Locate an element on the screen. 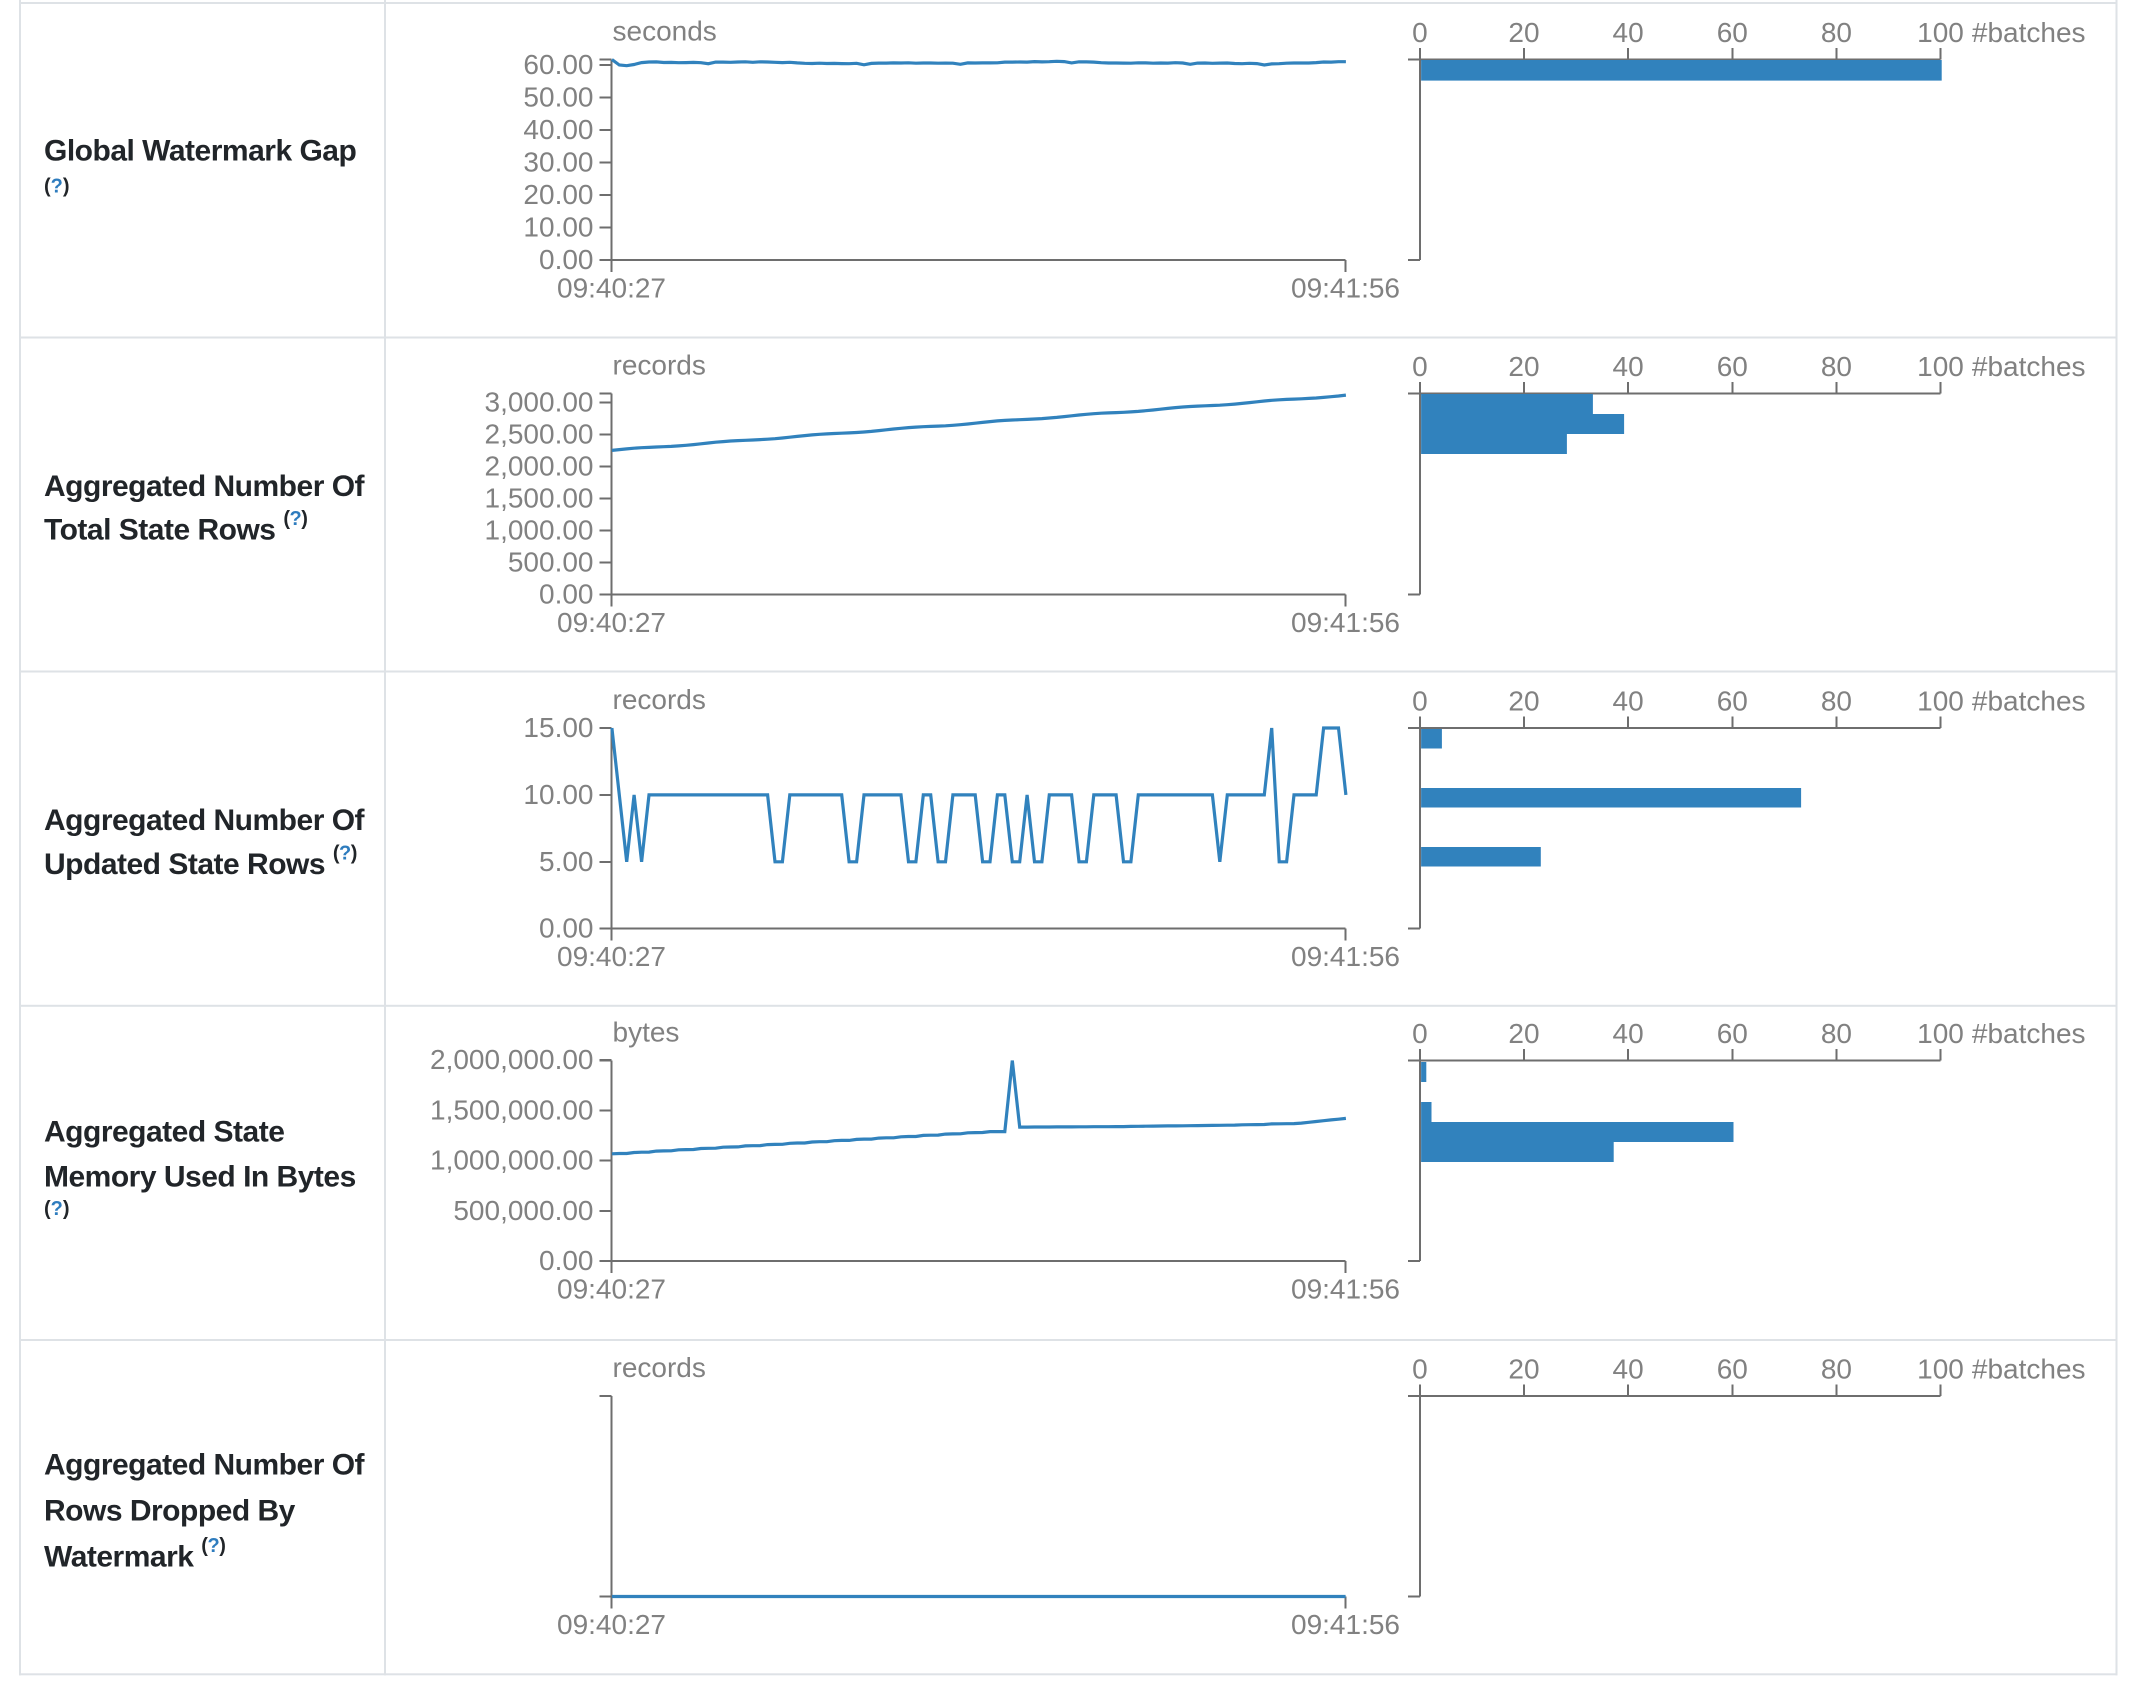 The width and height of the screenshot is (2132, 1686). svg-text: 1,500.00 is located at coordinates (539, 497).